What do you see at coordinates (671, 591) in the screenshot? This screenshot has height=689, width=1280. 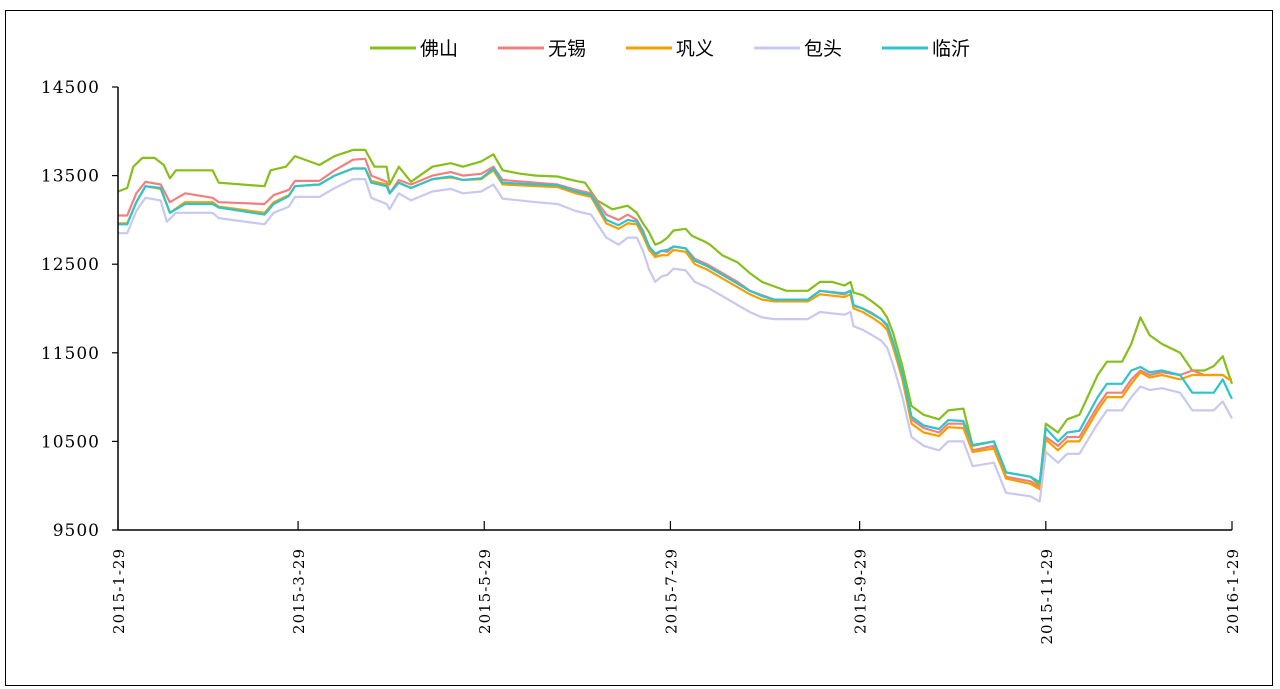 I see `x-tick-label: 2015-7-29` at bounding box center [671, 591].